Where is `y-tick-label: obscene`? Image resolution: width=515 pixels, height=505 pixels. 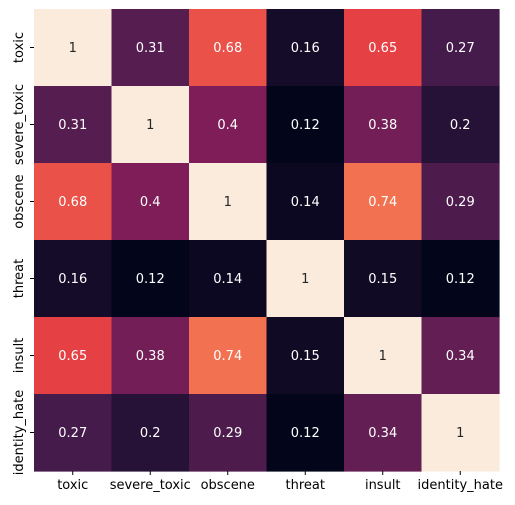
y-tick-label: obscene is located at coordinates (19, 201).